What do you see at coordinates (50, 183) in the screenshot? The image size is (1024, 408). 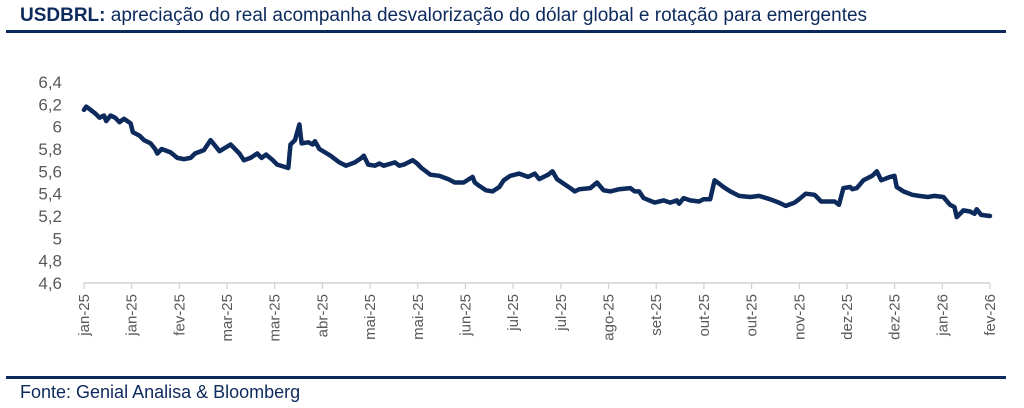 I see `y-axis: 6,4 6,2 6 5,8 5,6 5,4 5,2 5 4,8 4,6` at bounding box center [50, 183].